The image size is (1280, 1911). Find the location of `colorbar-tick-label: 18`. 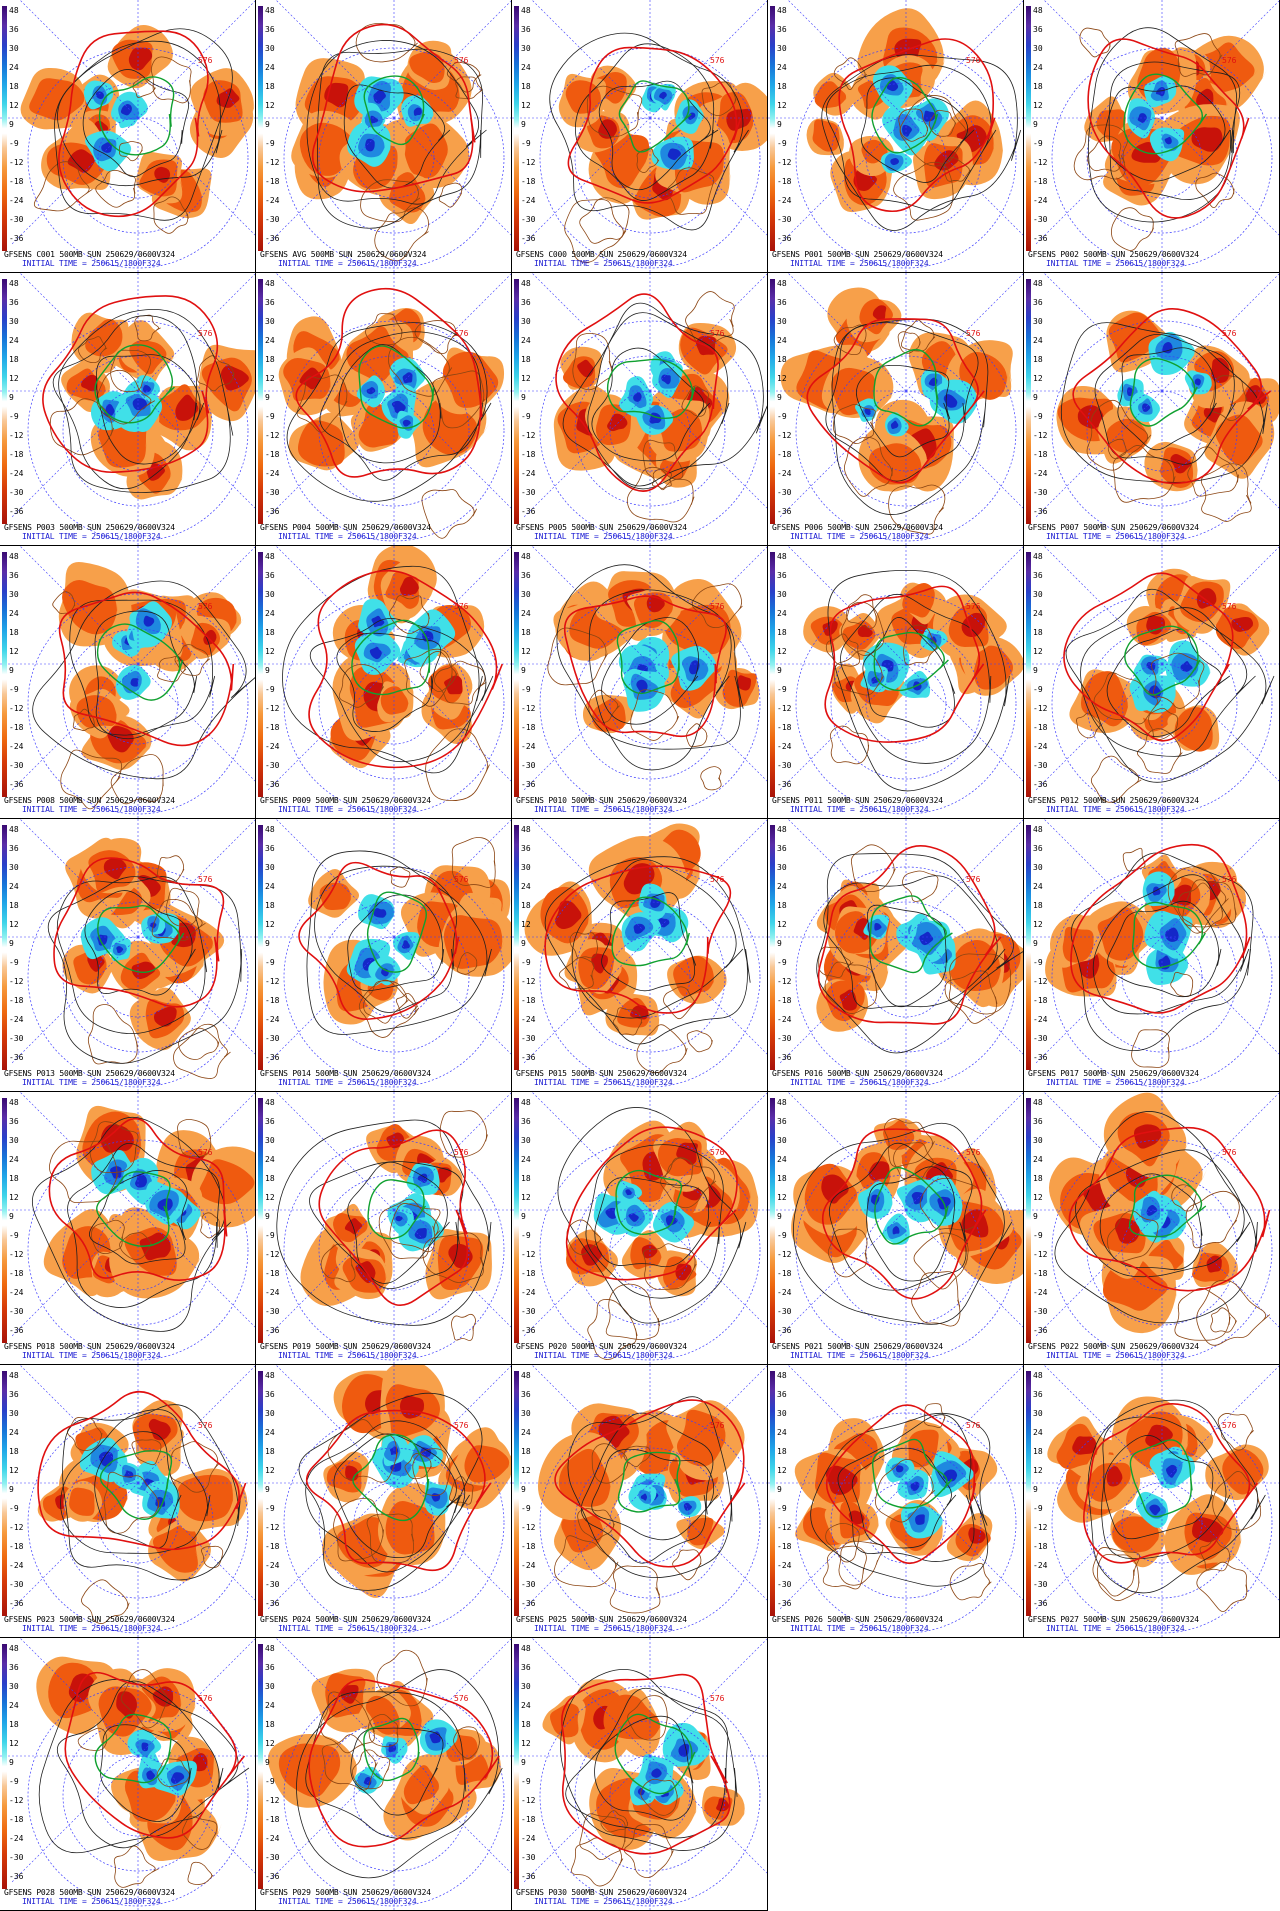

colorbar-tick-label: 18 is located at coordinates (270, 905).